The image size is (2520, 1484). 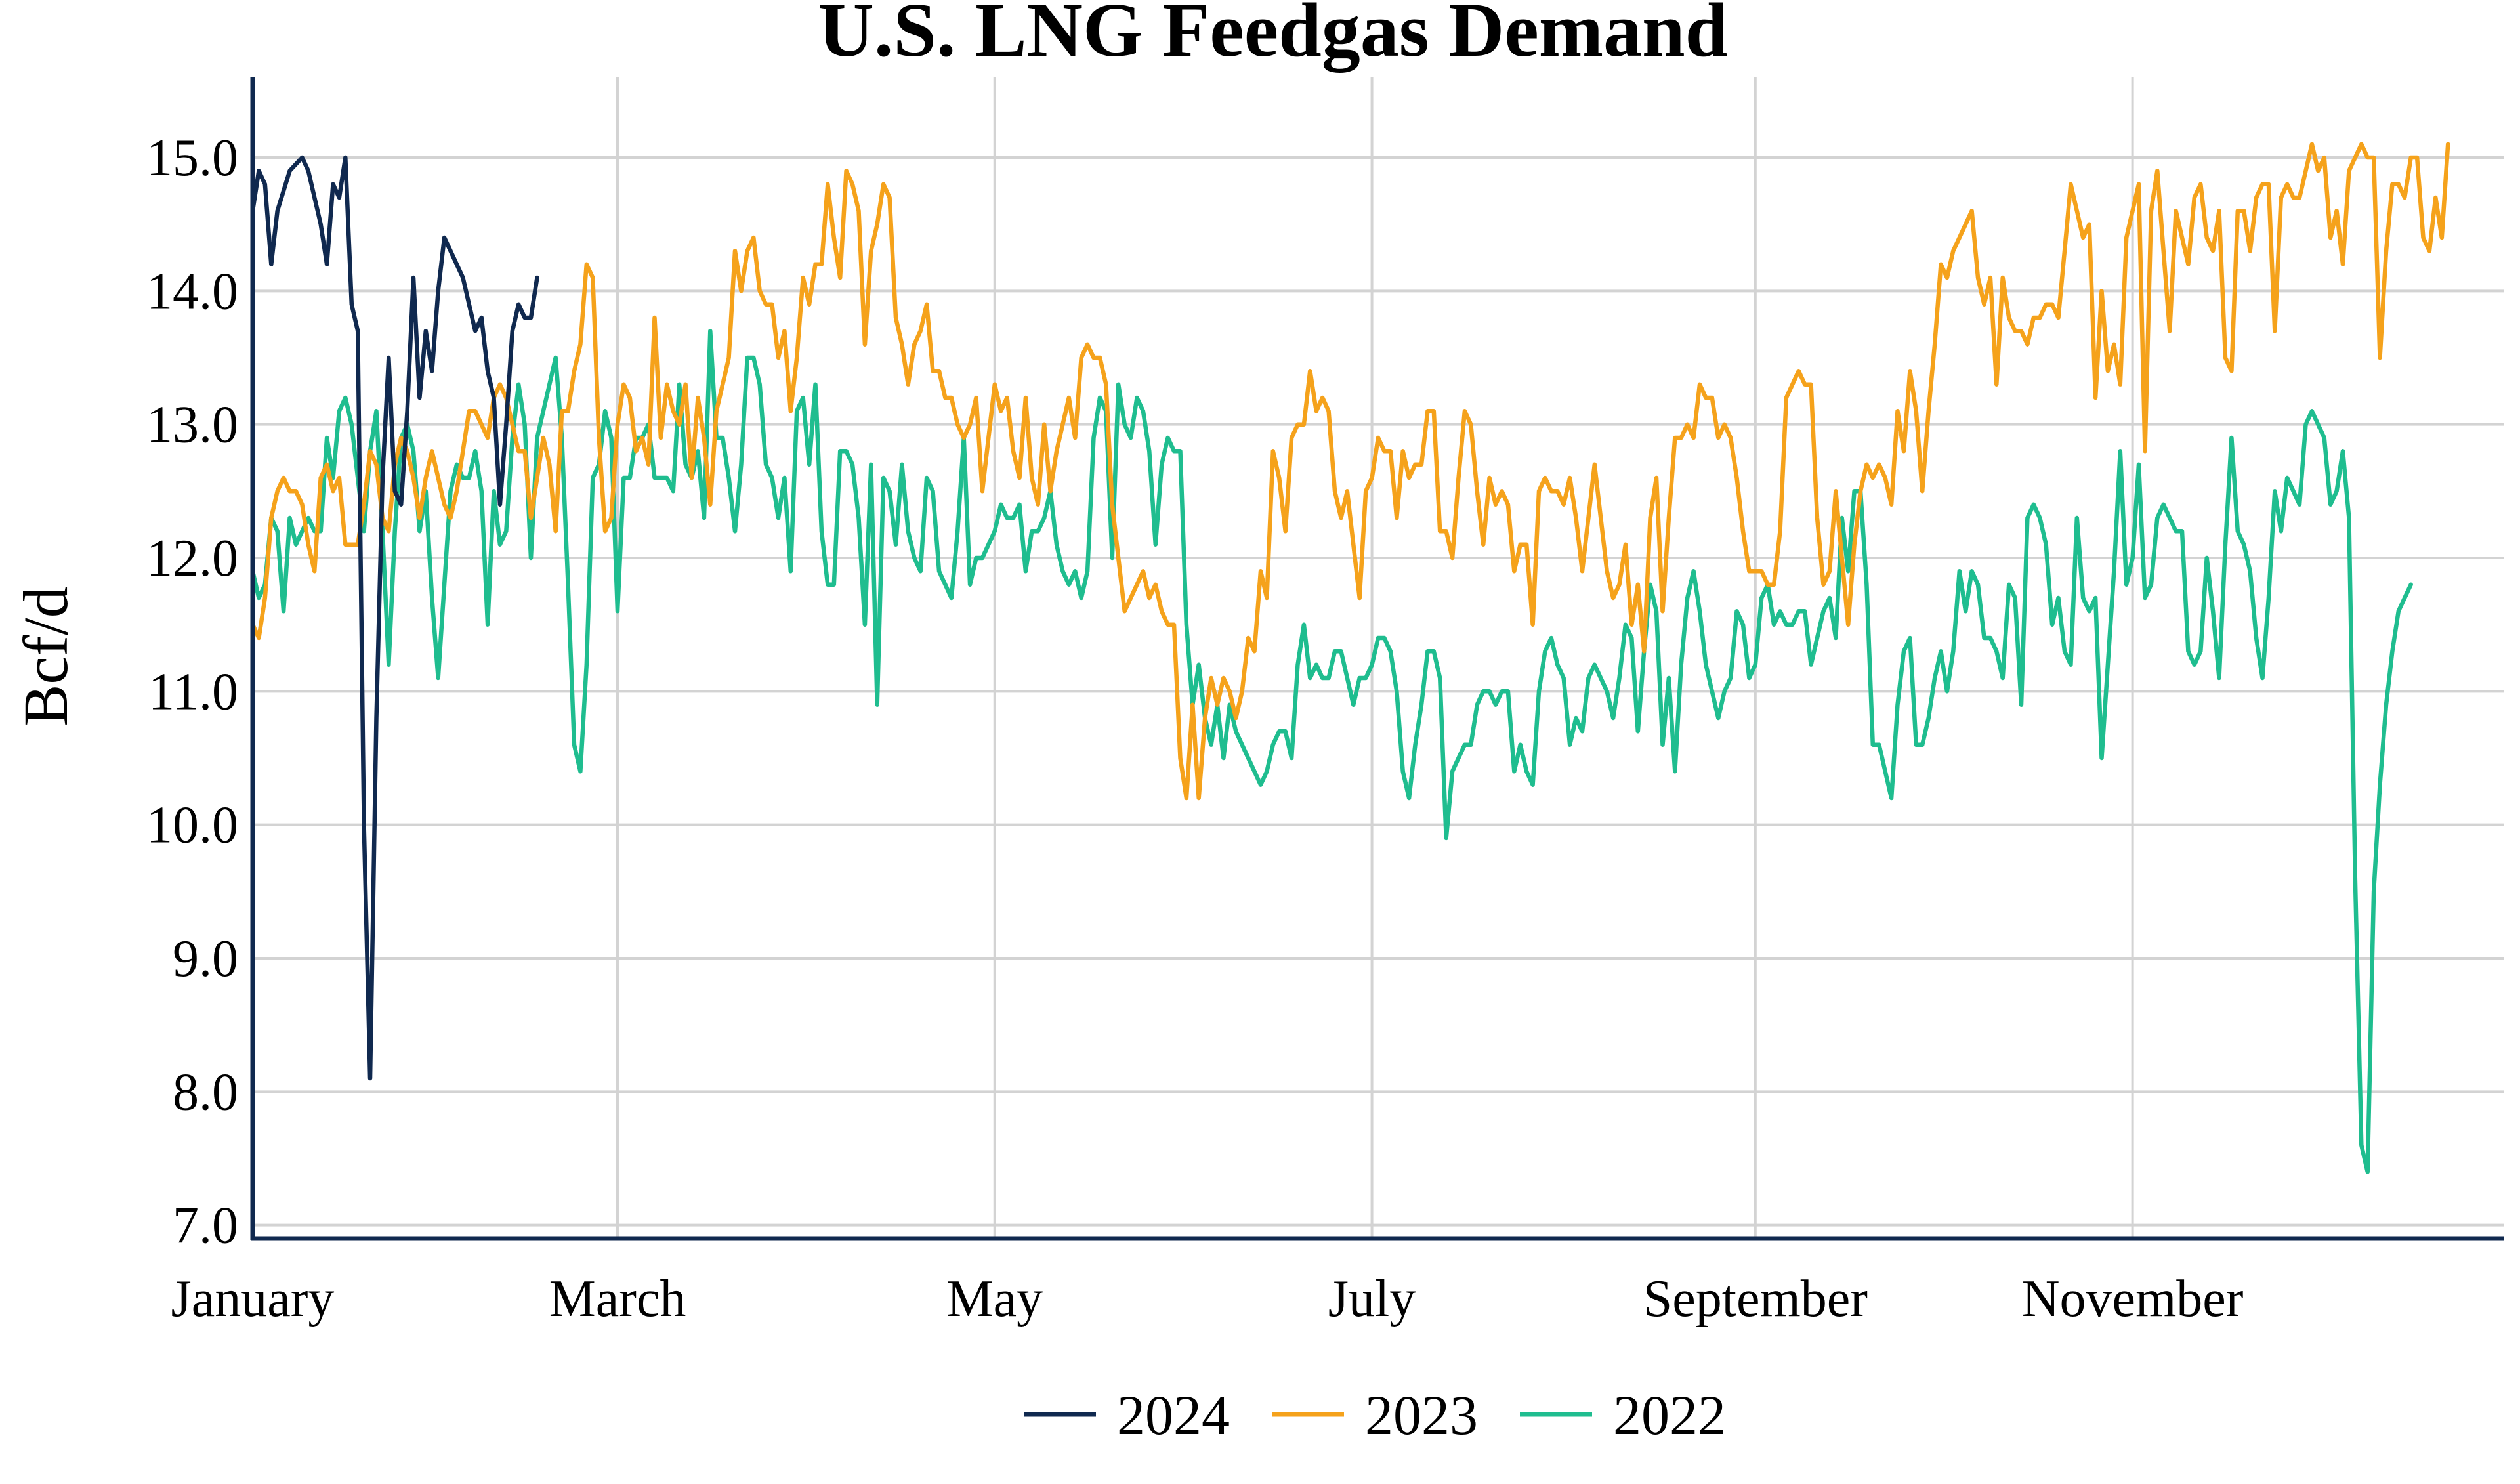 What do you see at coordinates (1669, 1415) in the screenshot?
I see `legend-label-2022: 2022` at bounding box center [1669, 1415].